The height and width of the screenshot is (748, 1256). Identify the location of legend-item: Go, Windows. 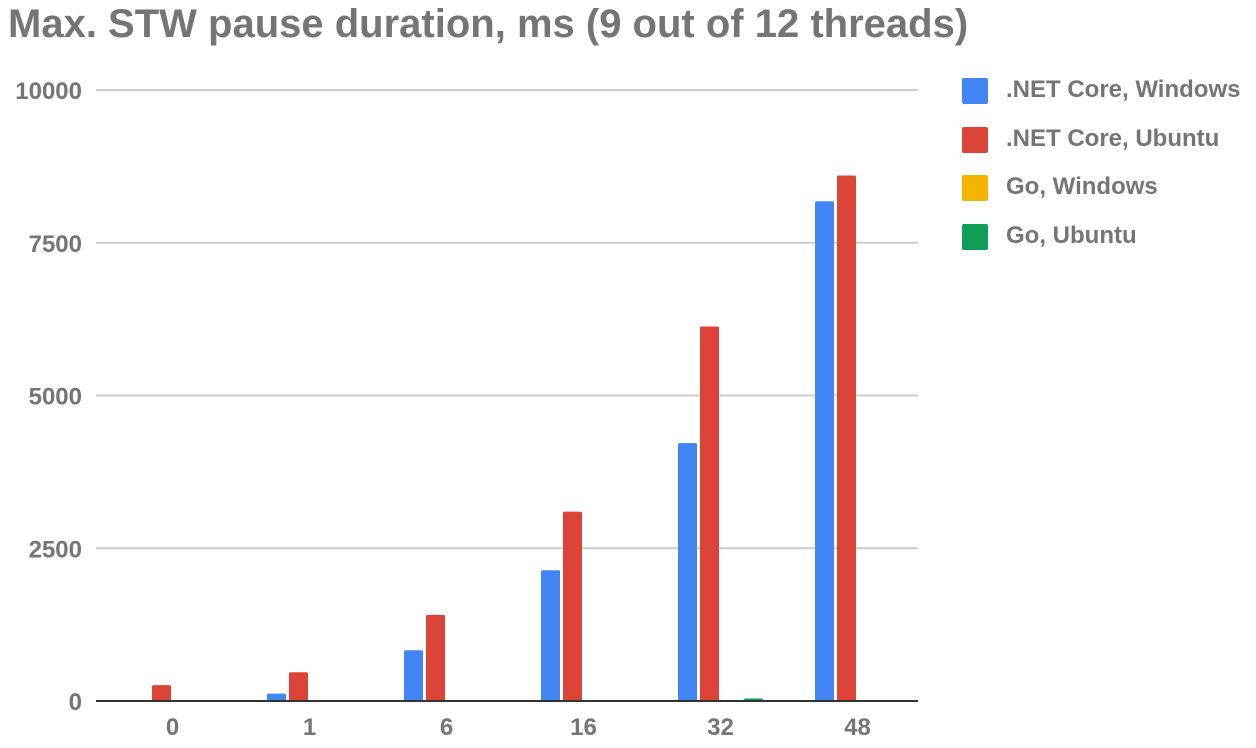
(1101, 195).